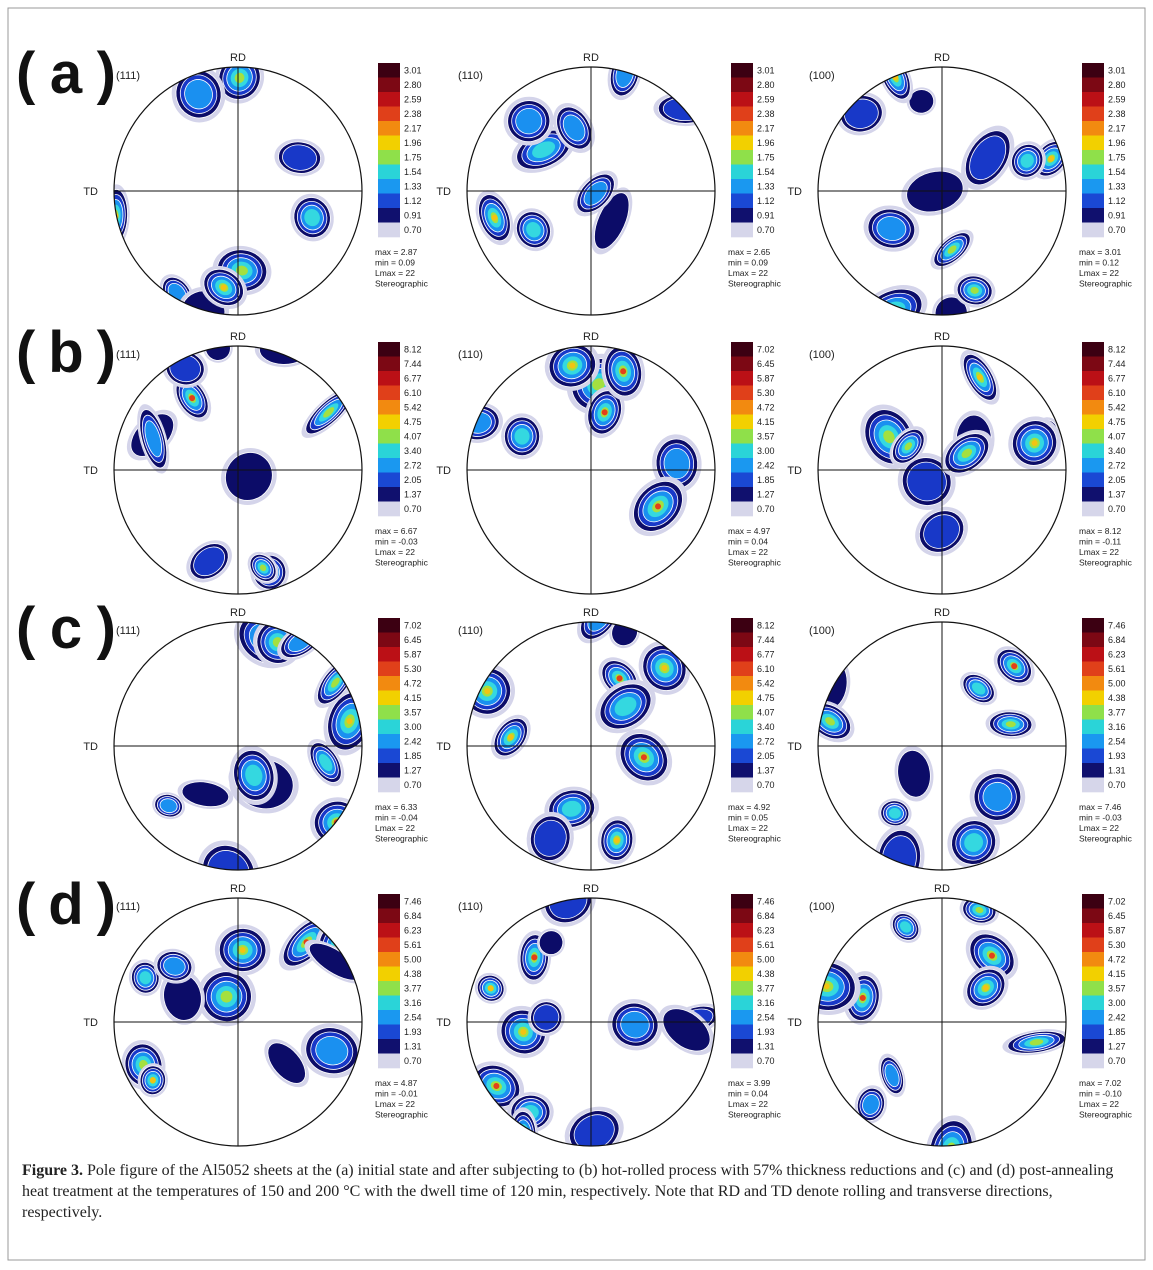 This screenshot has width=1153, height=1270. I want to click on stats-text: max = 4.92, so click(749, 807).